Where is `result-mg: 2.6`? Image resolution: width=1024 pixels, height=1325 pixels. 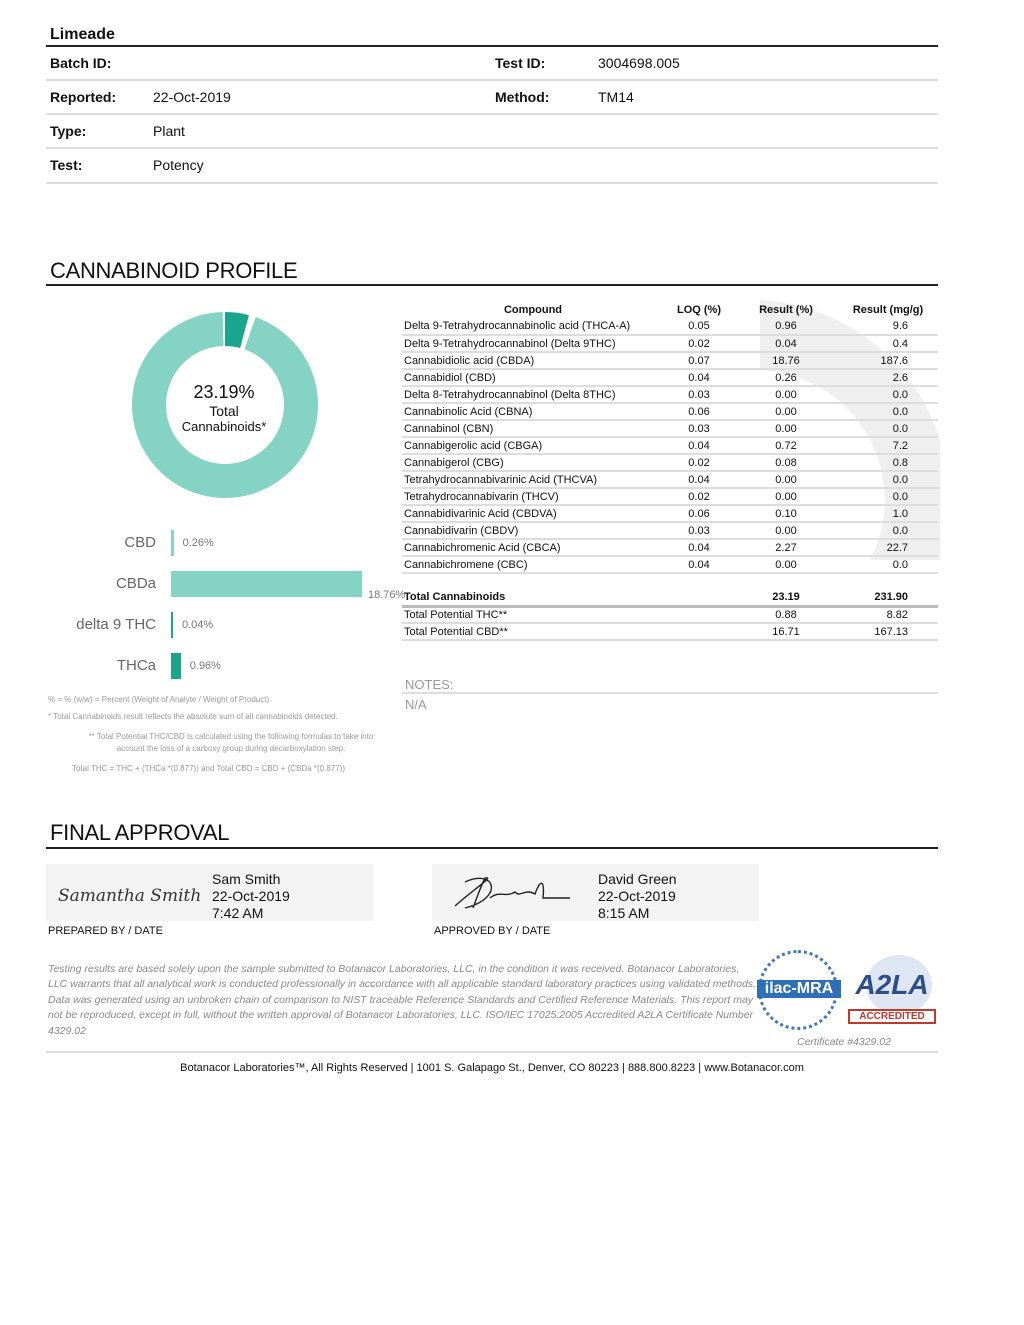 result-mg: 2.6 is located at coordinates (888, 378).